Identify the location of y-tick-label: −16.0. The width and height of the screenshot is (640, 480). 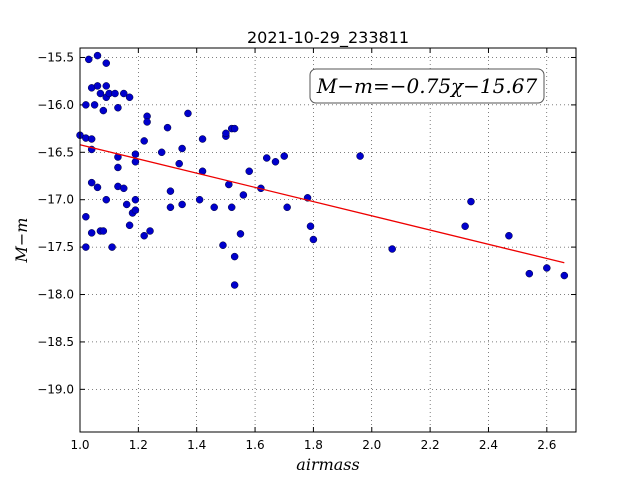
(55, 105).